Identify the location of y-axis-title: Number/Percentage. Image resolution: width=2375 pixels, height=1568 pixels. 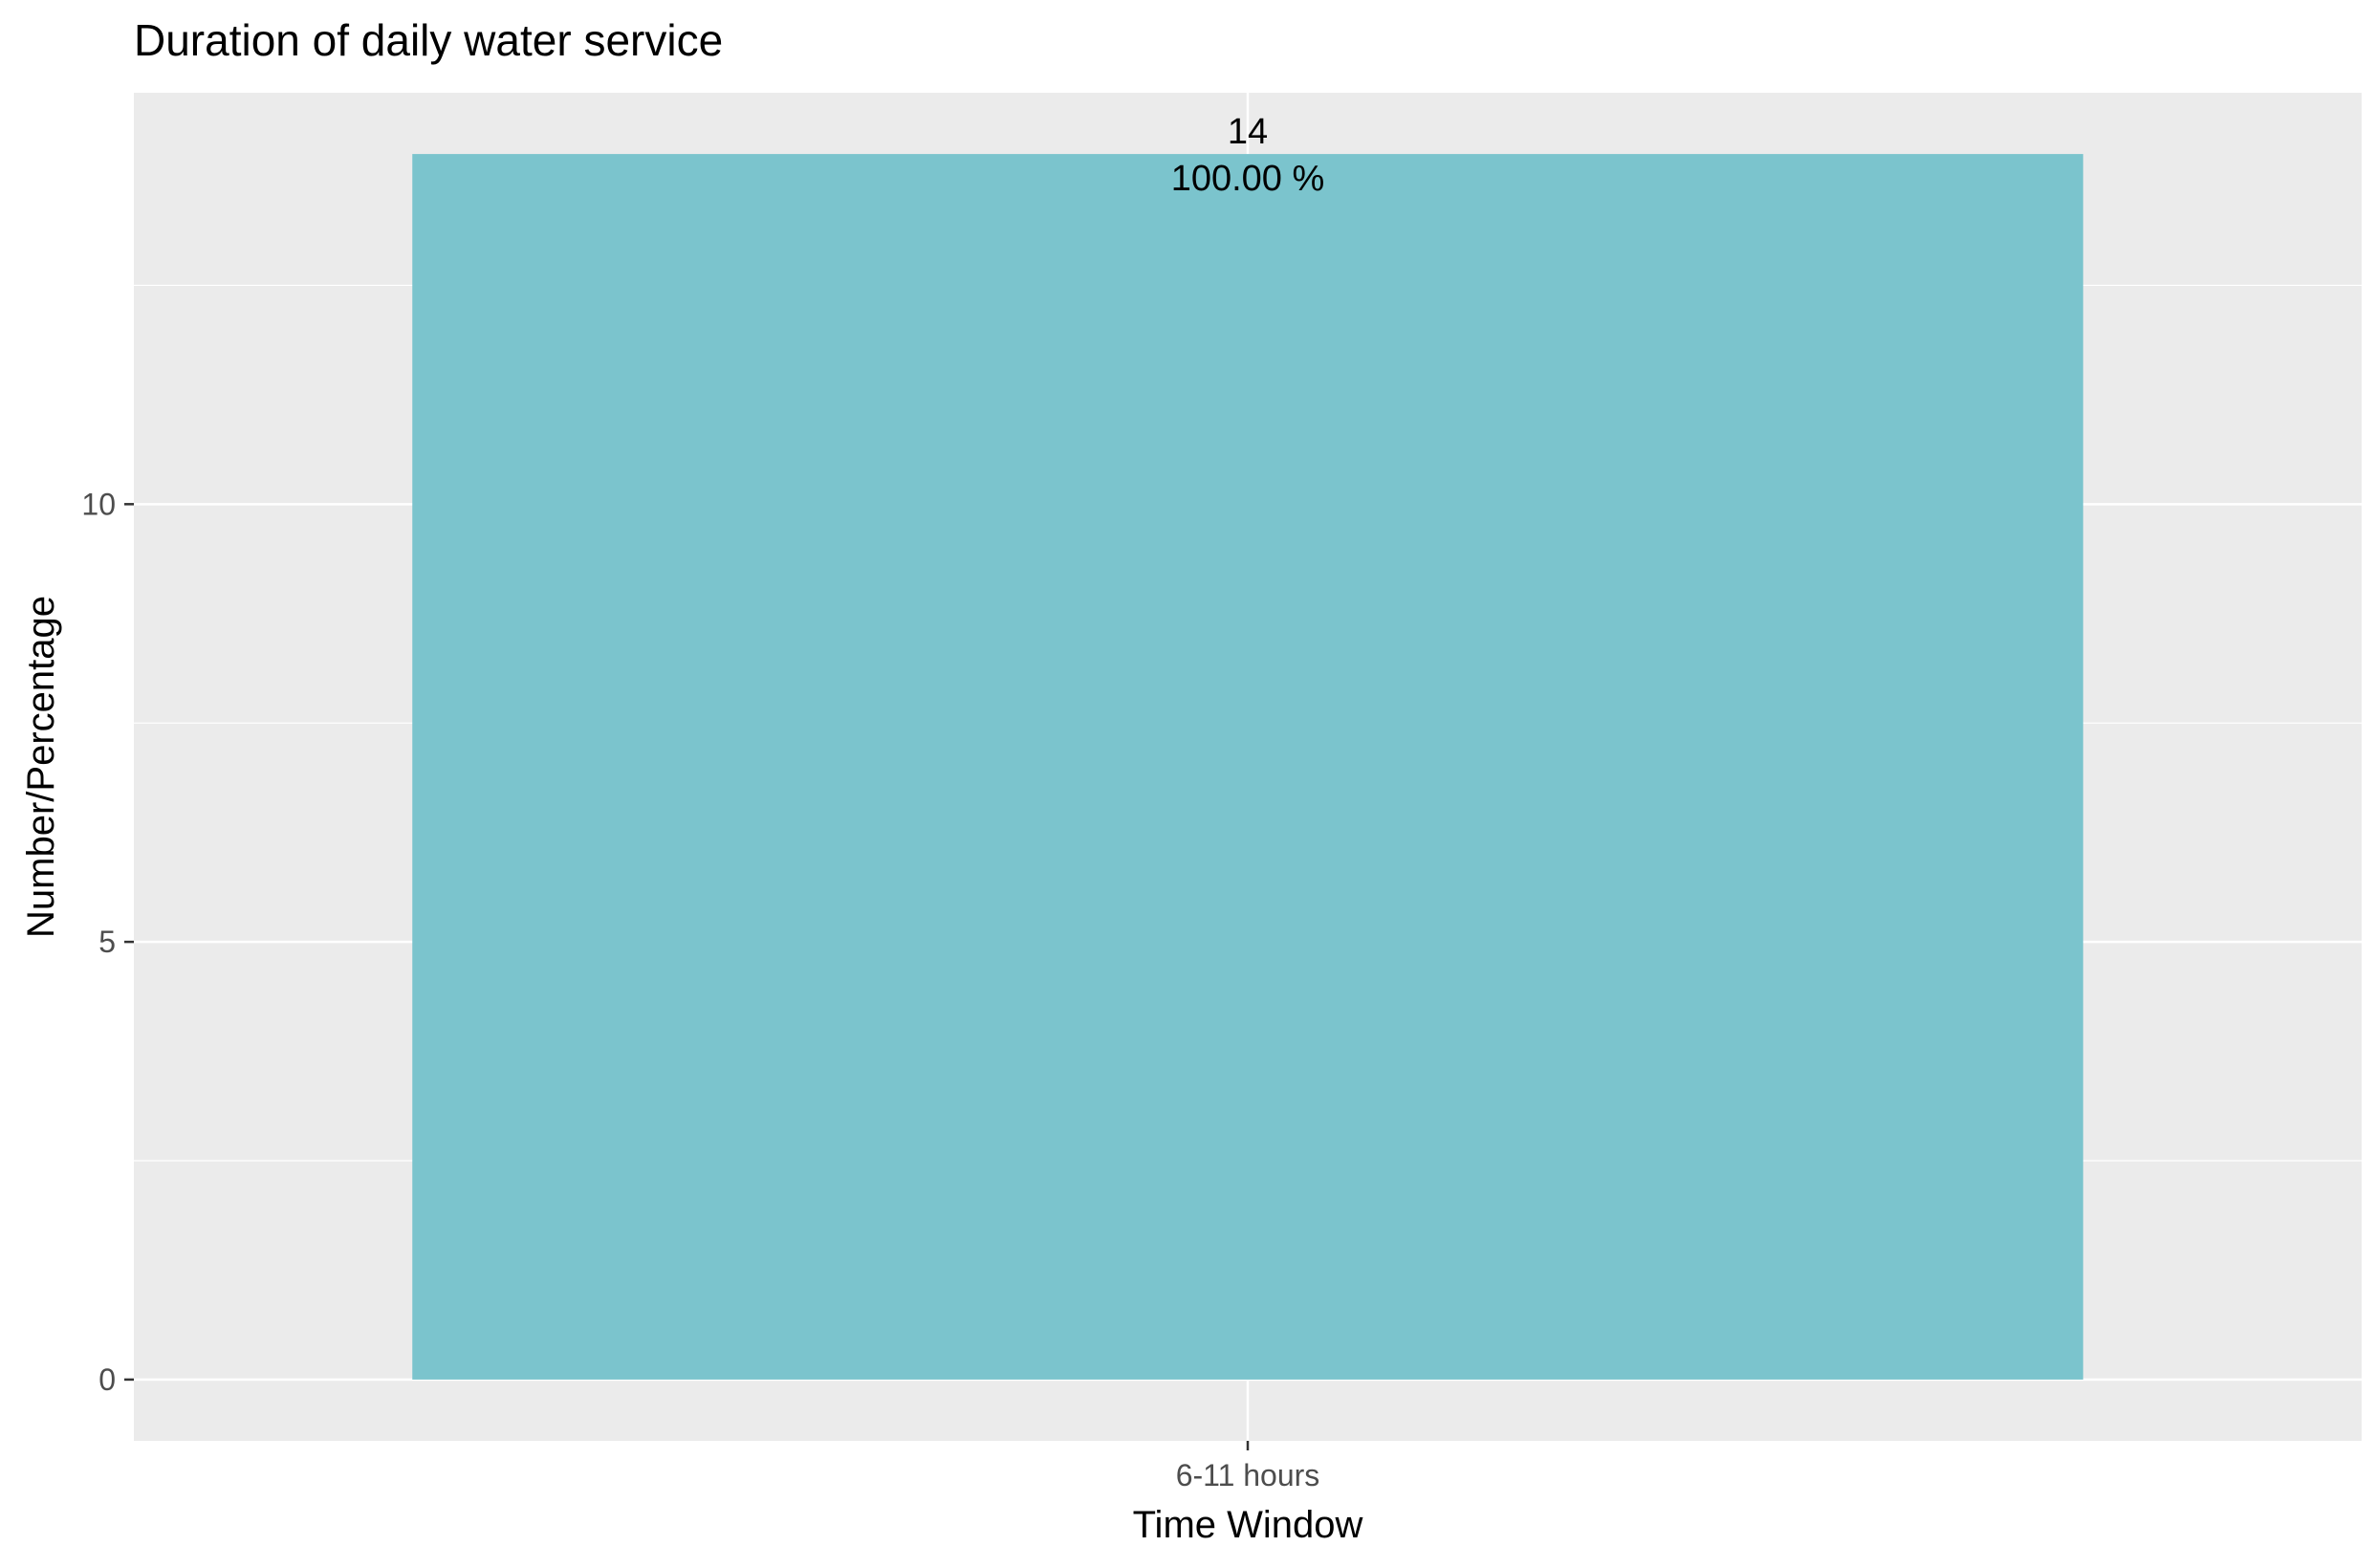
(41, 767).